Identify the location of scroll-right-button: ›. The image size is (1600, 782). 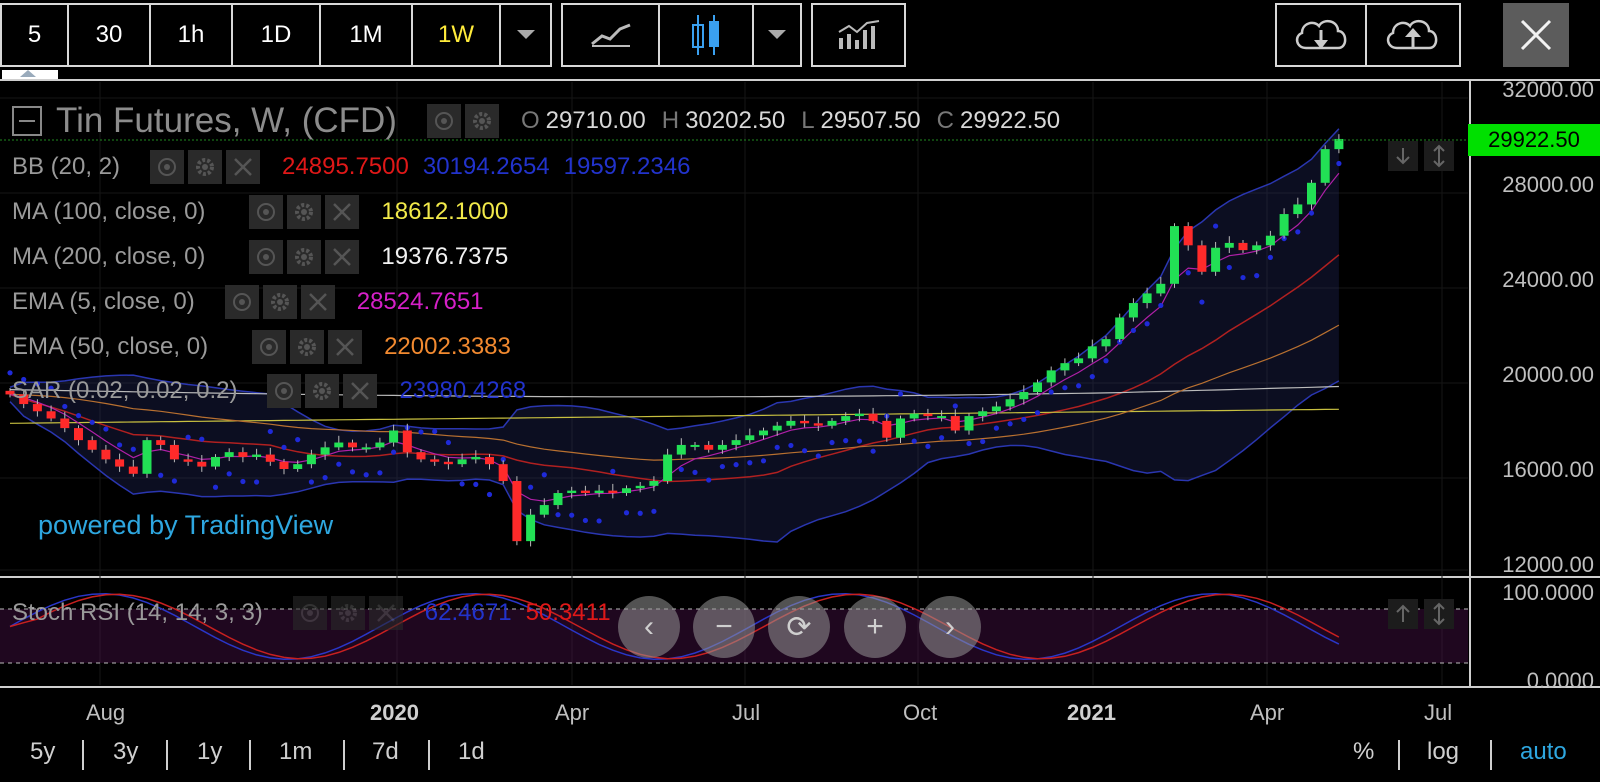
(950, 627).